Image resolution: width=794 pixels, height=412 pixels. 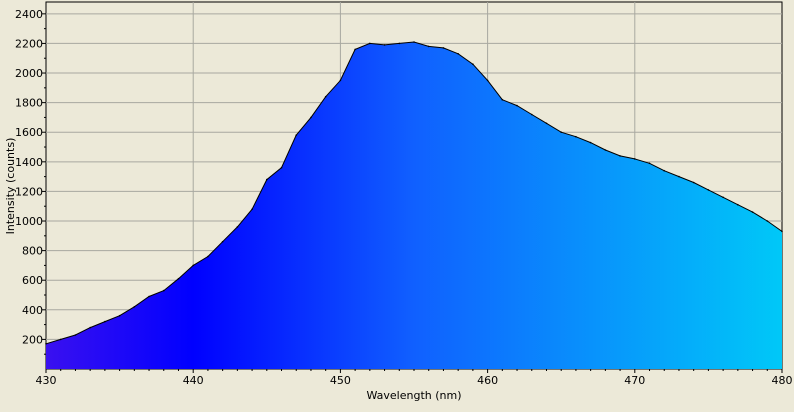 I want to click on y-tick-label: 800, so click(x=32, y=251).